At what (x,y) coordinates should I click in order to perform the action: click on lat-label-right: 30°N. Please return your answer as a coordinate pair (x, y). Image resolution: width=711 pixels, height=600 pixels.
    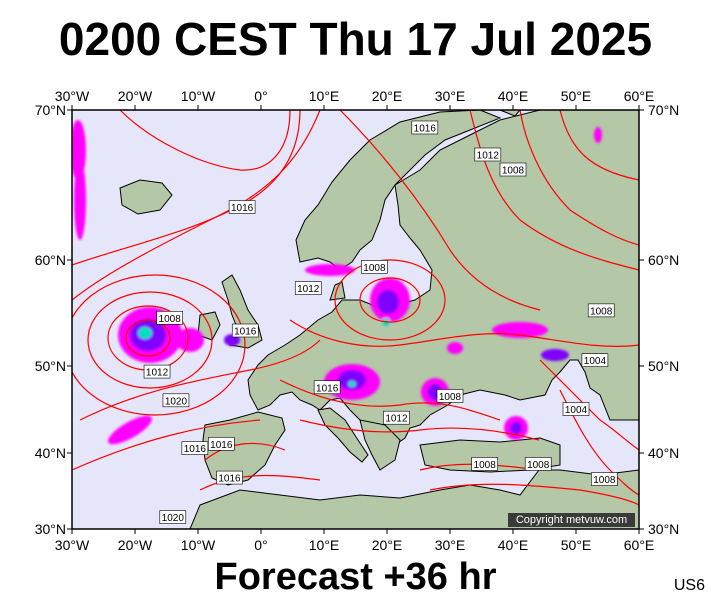
    Looking at the image, I should click on (664, 529).